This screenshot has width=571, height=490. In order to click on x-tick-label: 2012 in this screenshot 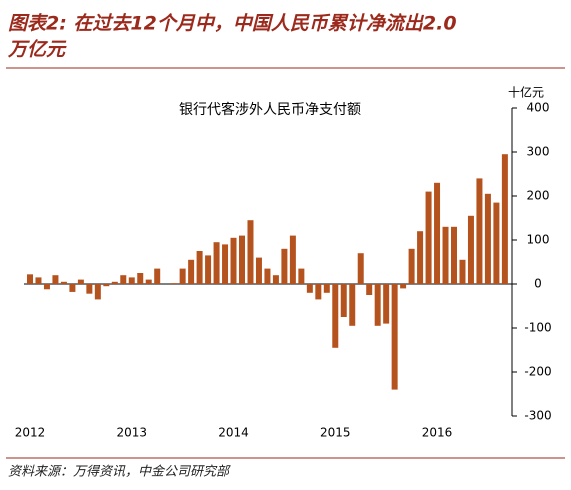, I will do `click(30, 433)`.